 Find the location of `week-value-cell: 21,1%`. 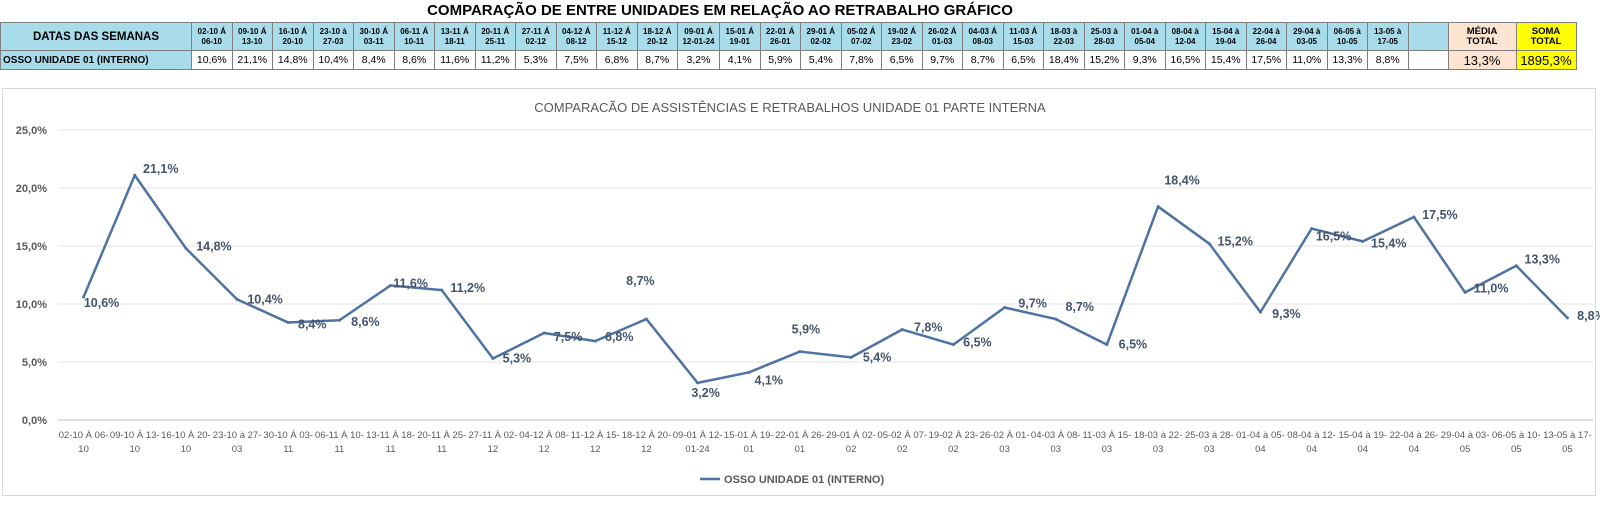

week-value-cell: 21,1% is located at coordinates (252, 60).